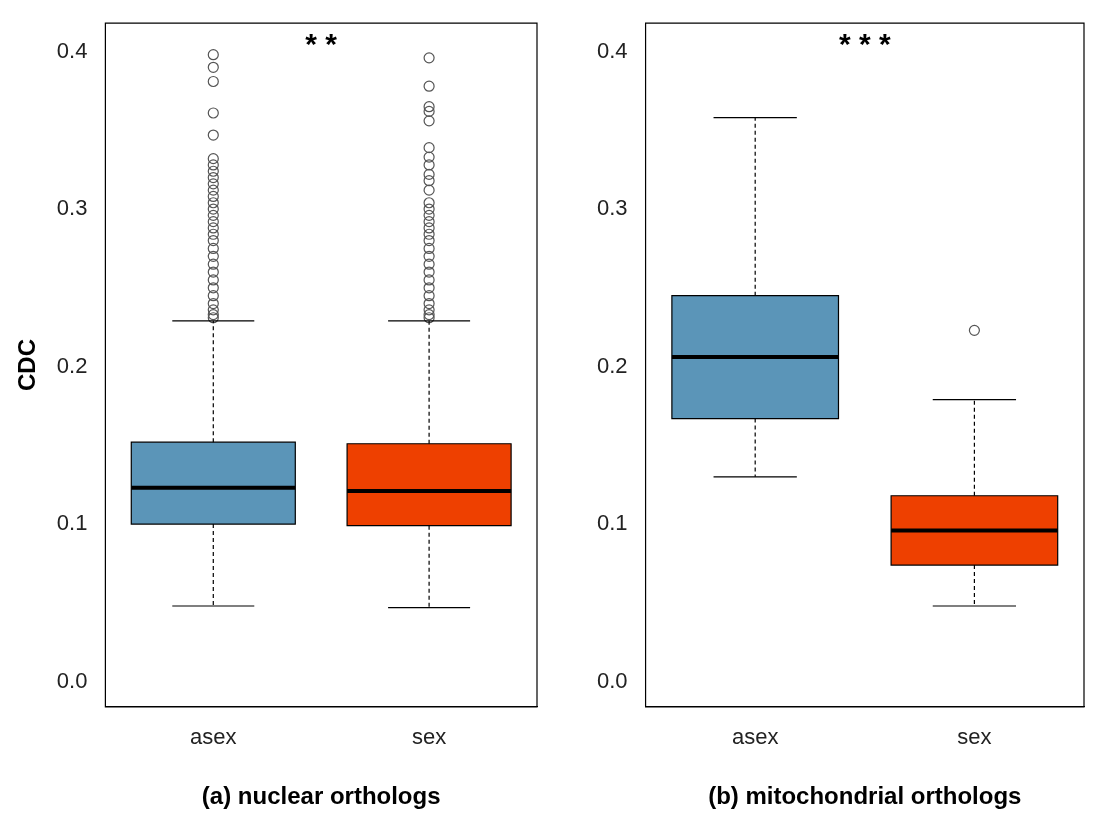 The image size is (1095, 826). I want to click on x-axis-title: (b) mitochondrial orthologs, so click(865, 796).